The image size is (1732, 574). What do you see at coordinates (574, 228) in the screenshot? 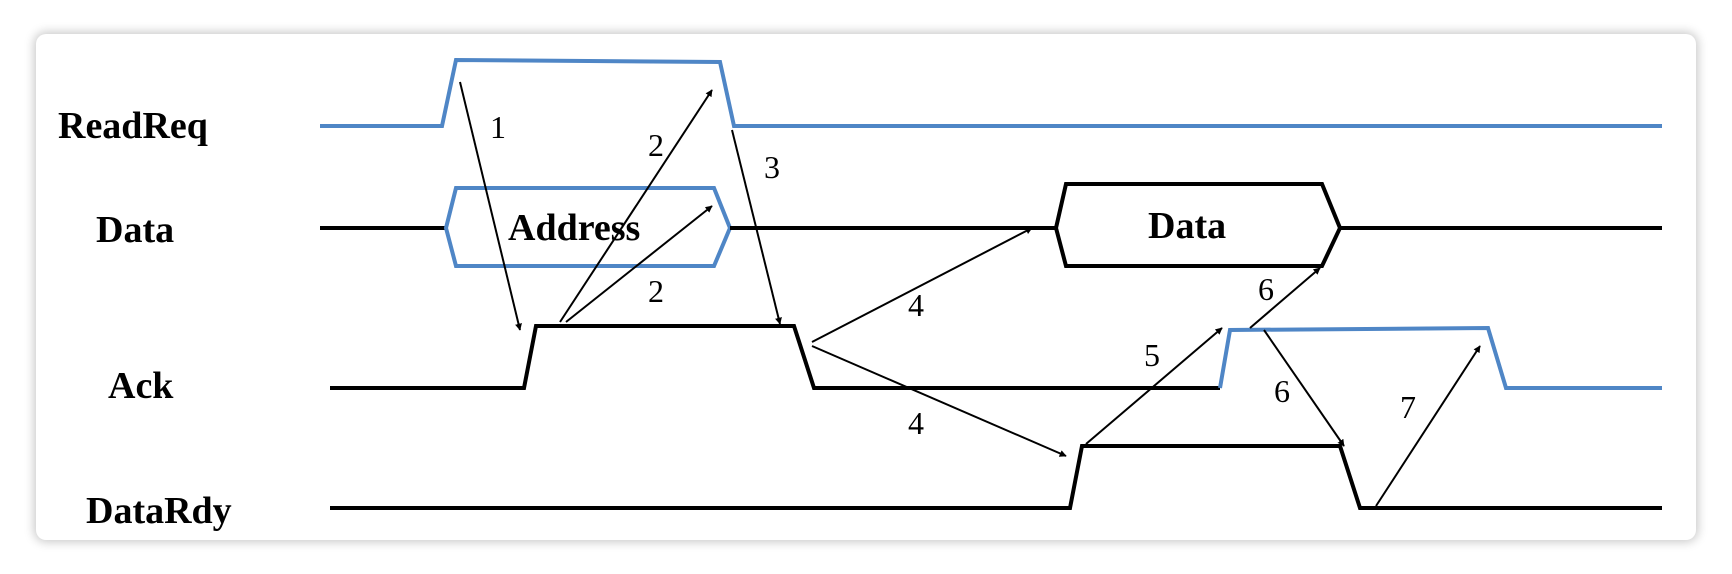
I see `bus-value-address: Address` at bounding box center [574, 228].